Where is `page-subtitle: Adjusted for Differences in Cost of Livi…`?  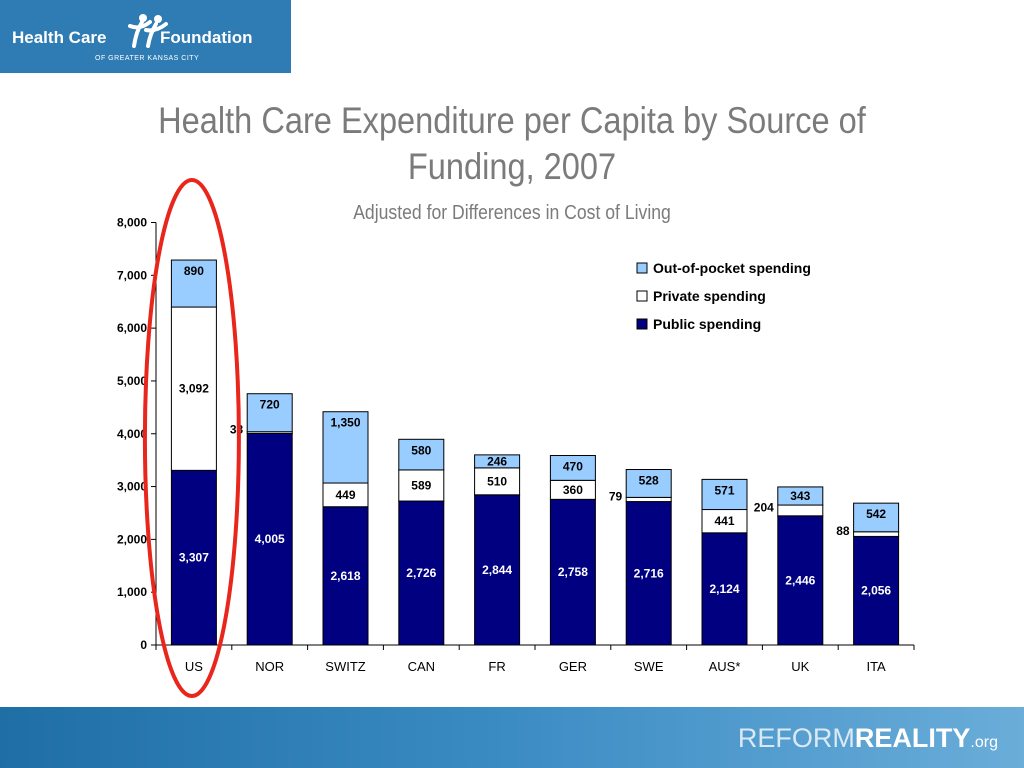 page-subtitle: Adjusted for Differences in Cost of Livi… is located at coordinates (512, 213).